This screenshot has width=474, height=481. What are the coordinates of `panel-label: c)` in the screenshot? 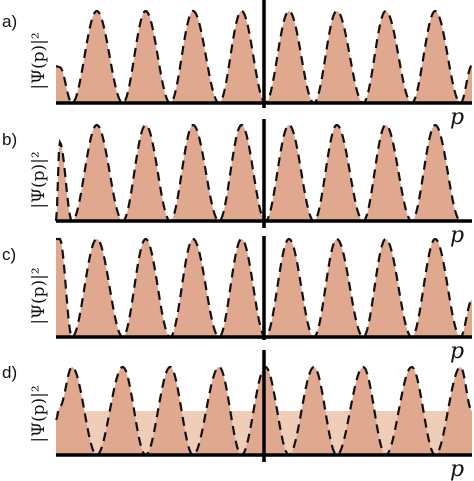 It's located at (9, 254).